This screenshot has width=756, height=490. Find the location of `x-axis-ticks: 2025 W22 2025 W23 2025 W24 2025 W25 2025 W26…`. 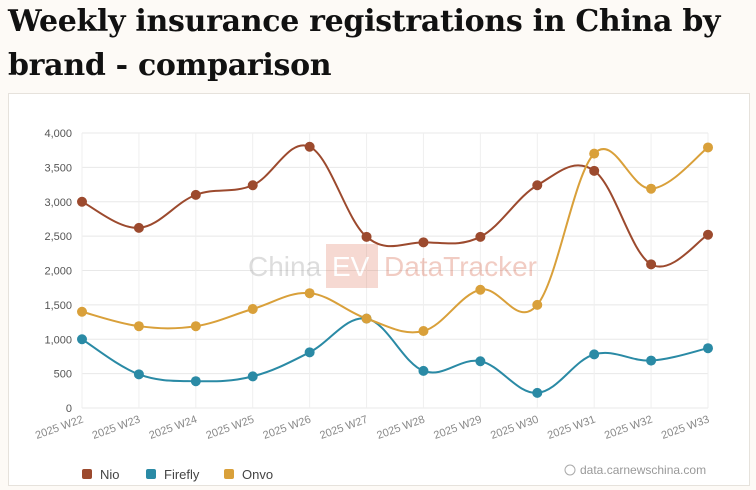

x-axis-ticks: 2025 W22 2025 W23 2025 W24 2025 W25 2025 W26… is located at coordinates (372, 428).